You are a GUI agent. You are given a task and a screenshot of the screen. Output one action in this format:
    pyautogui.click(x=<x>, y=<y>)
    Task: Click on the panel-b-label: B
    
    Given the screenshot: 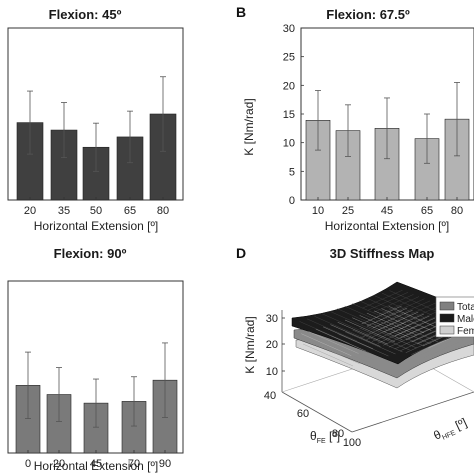 What is the action you would take?
    pyautogui.click(x=241, y=12)
    